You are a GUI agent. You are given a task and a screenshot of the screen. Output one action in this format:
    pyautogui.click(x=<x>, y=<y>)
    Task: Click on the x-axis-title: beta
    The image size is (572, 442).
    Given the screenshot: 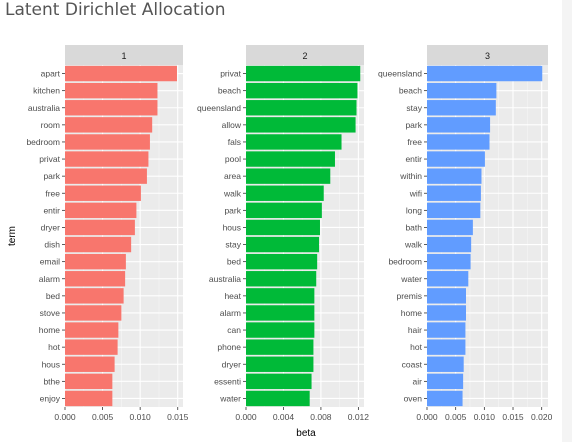 What is the action you would take?
    pyautogui.click(x=306, y=433)
    